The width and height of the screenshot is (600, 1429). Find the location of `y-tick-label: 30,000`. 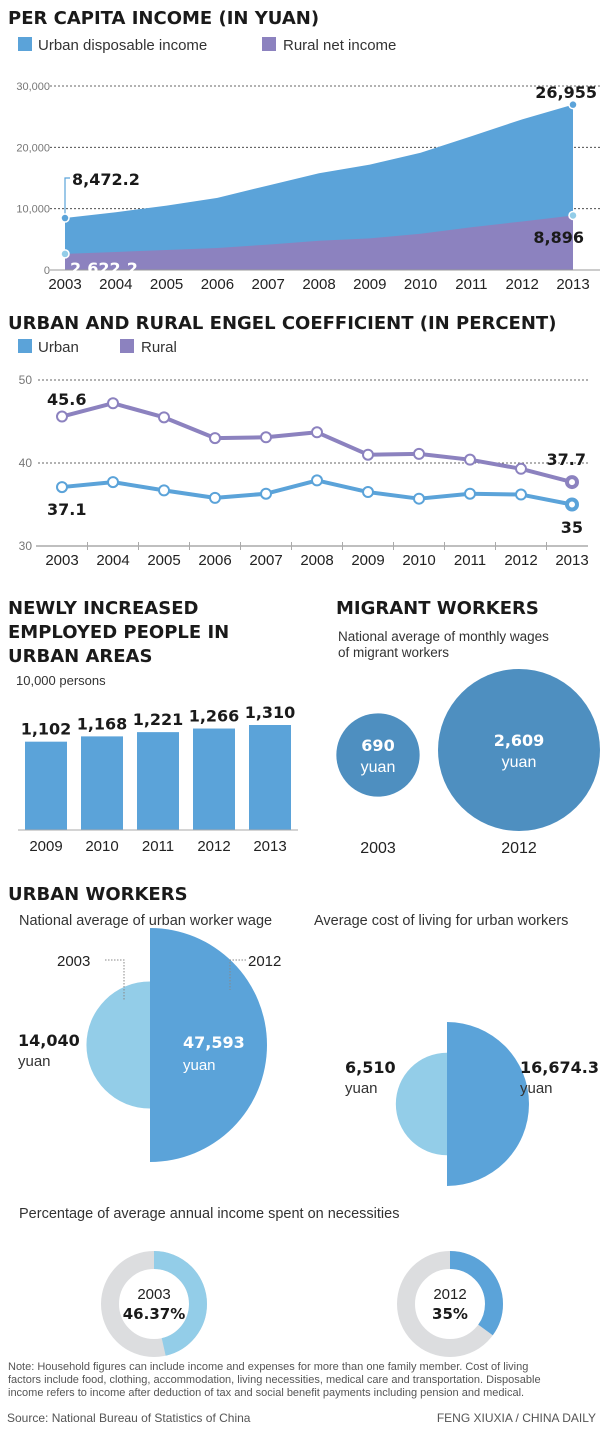

y-tick-label: 30,000 is located at coordinates (33, 87).